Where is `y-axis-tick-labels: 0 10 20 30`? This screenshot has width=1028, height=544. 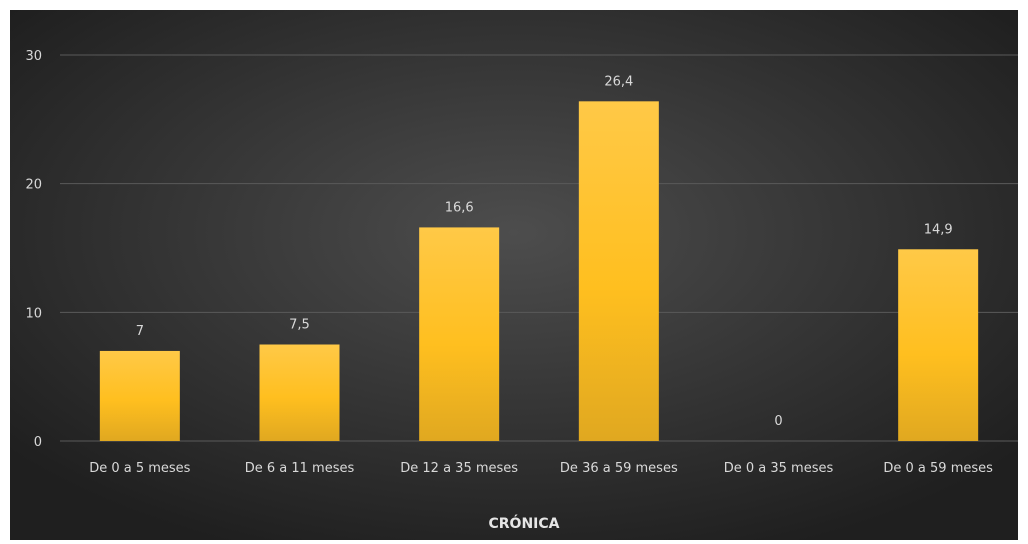
y-axis-tick-labels: 0 10 20 30 is located at coordinates (33, 249).